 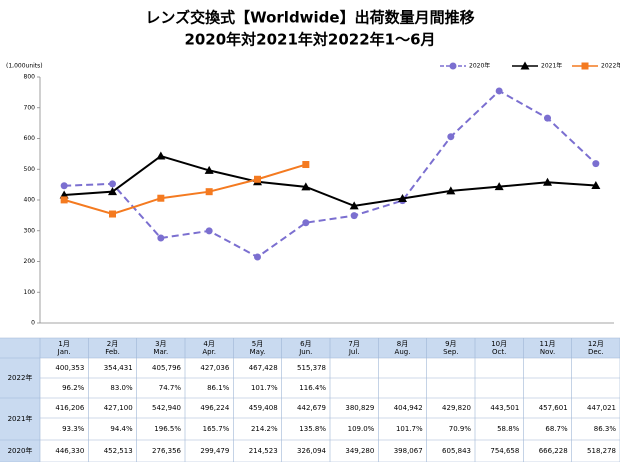 What do you see at coordinates (601, 408) in the screenshot?
I see `cell-value: 447,021` at bounding box center [601, 408].